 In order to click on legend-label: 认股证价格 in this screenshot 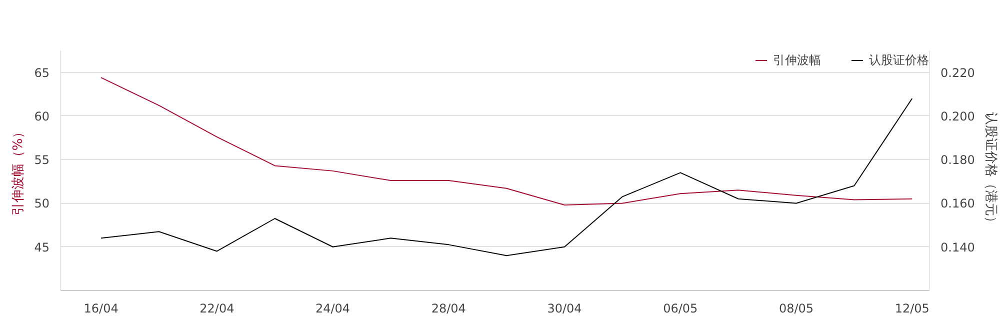, I will do `click(899, 60)`.